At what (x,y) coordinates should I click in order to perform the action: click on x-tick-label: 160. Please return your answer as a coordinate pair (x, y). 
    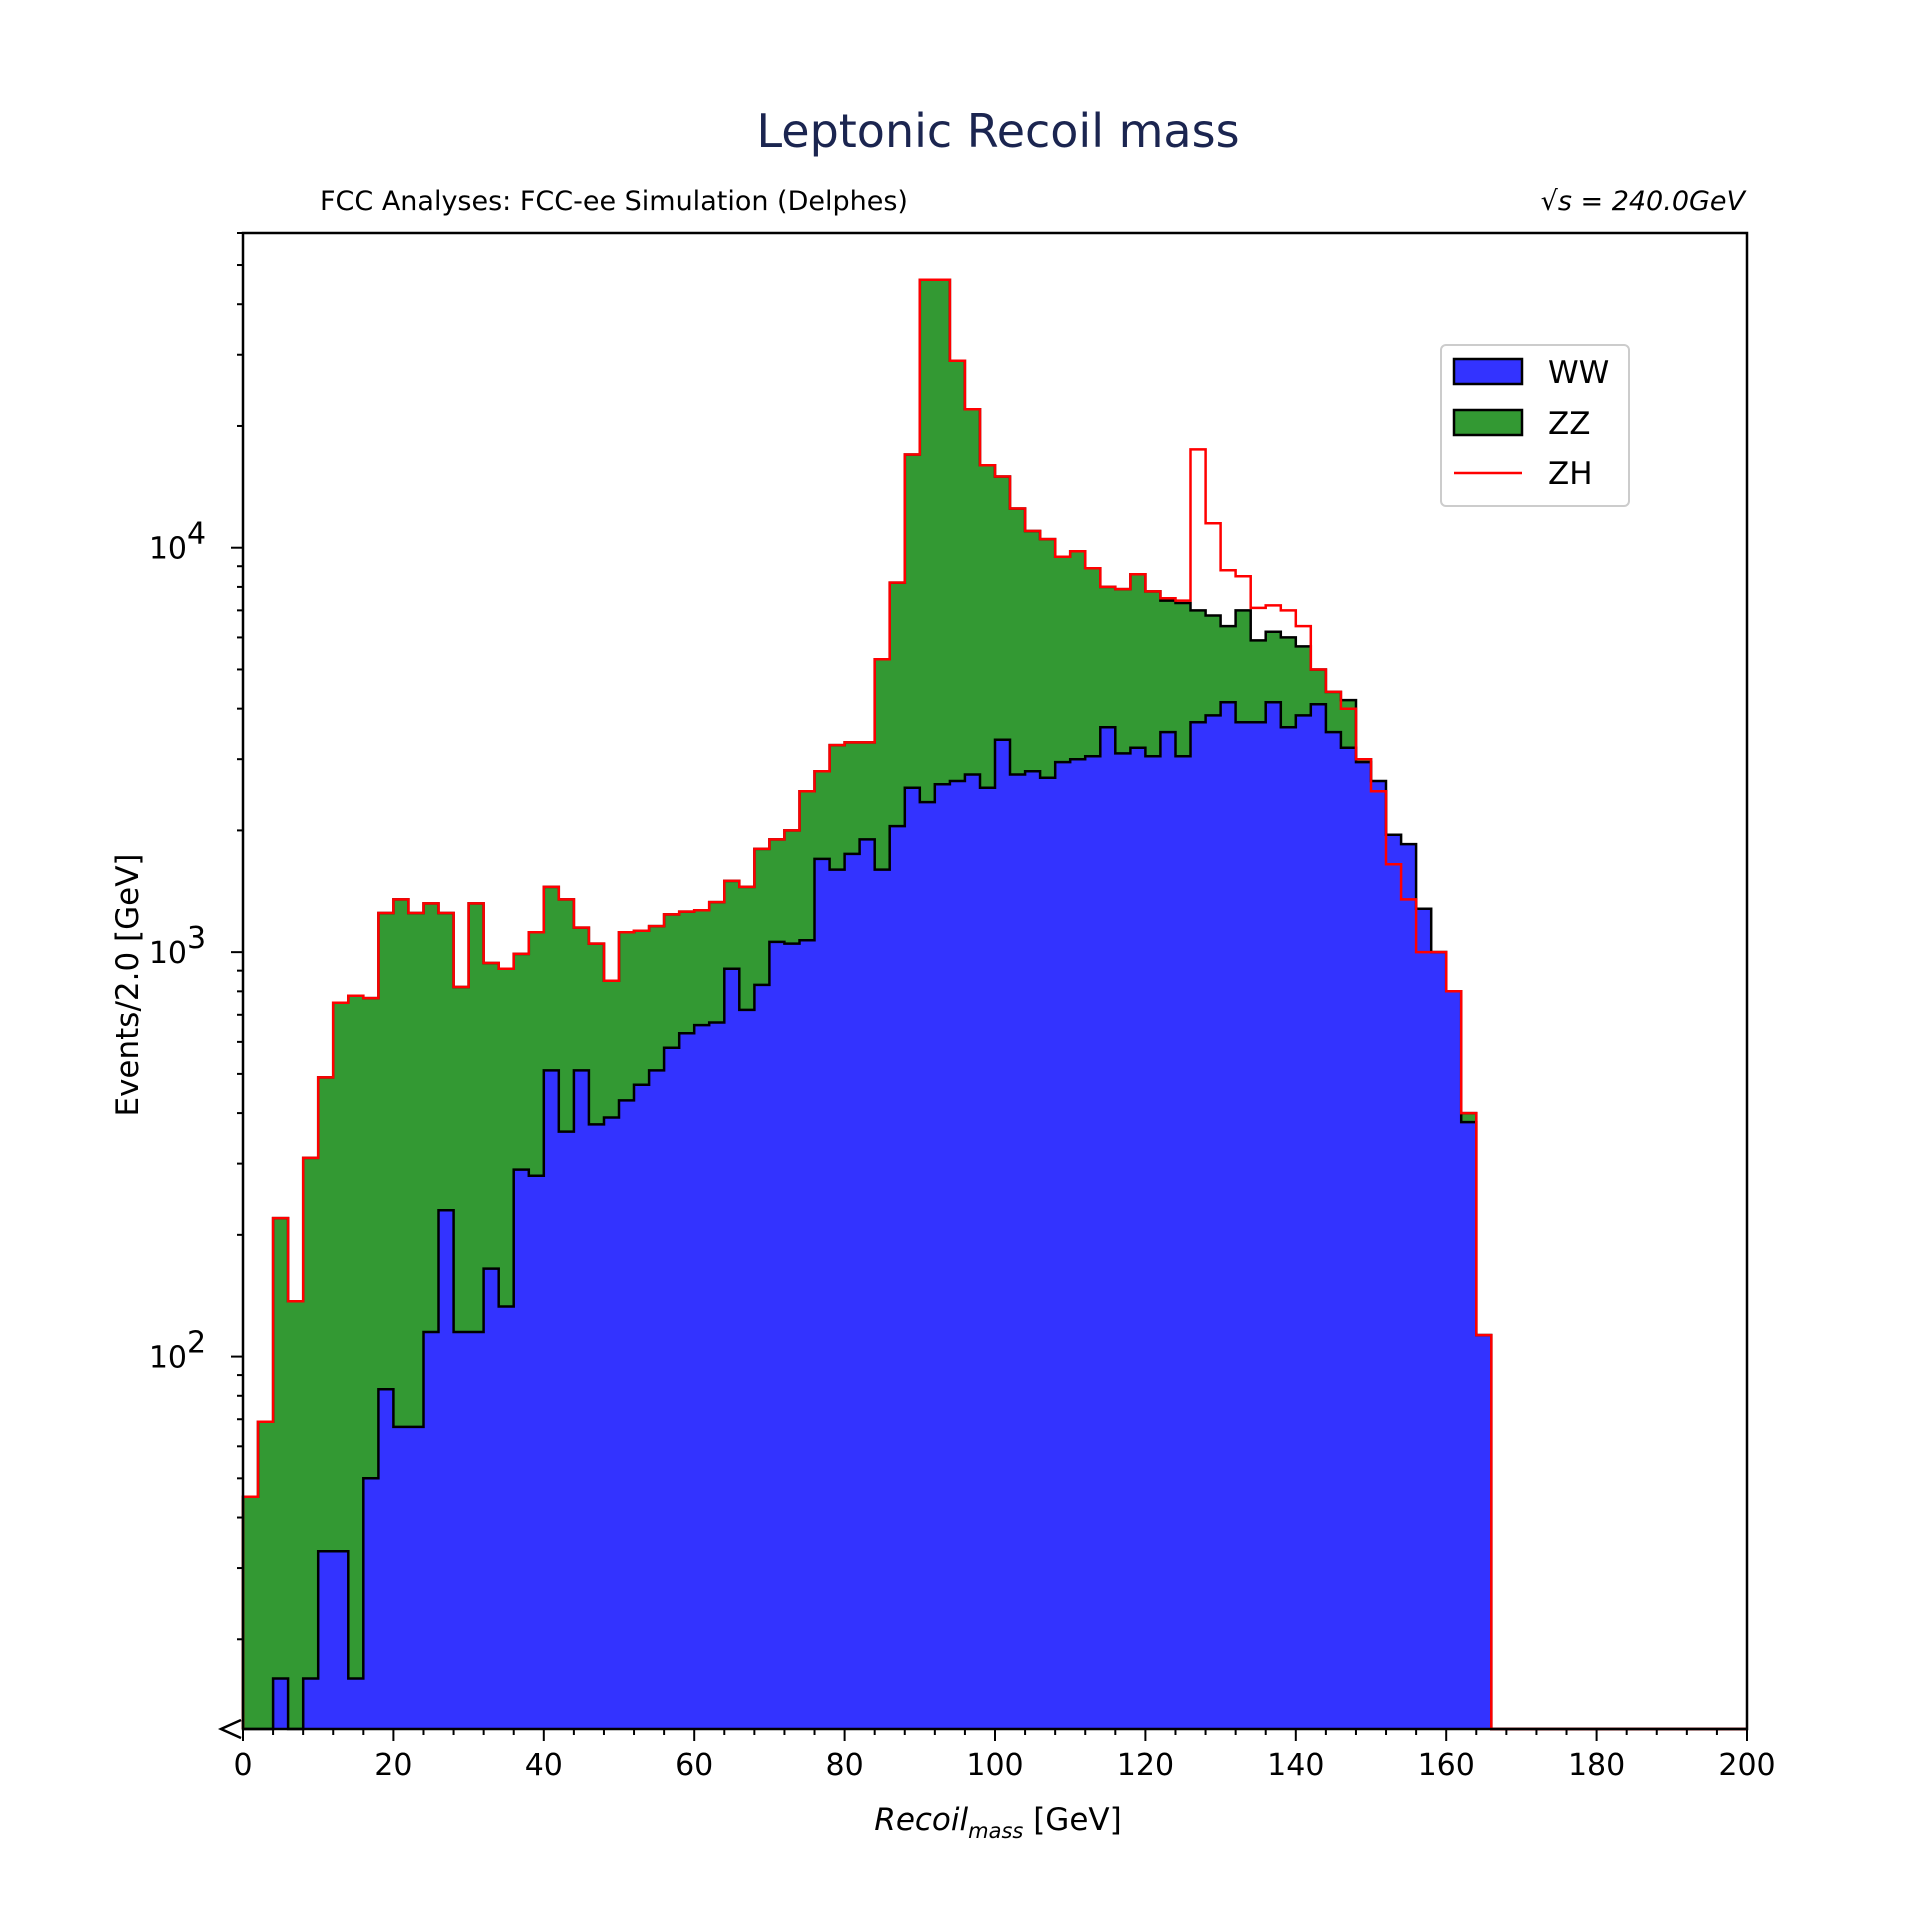
    Looking at the image, I should click on (1446, 1765).